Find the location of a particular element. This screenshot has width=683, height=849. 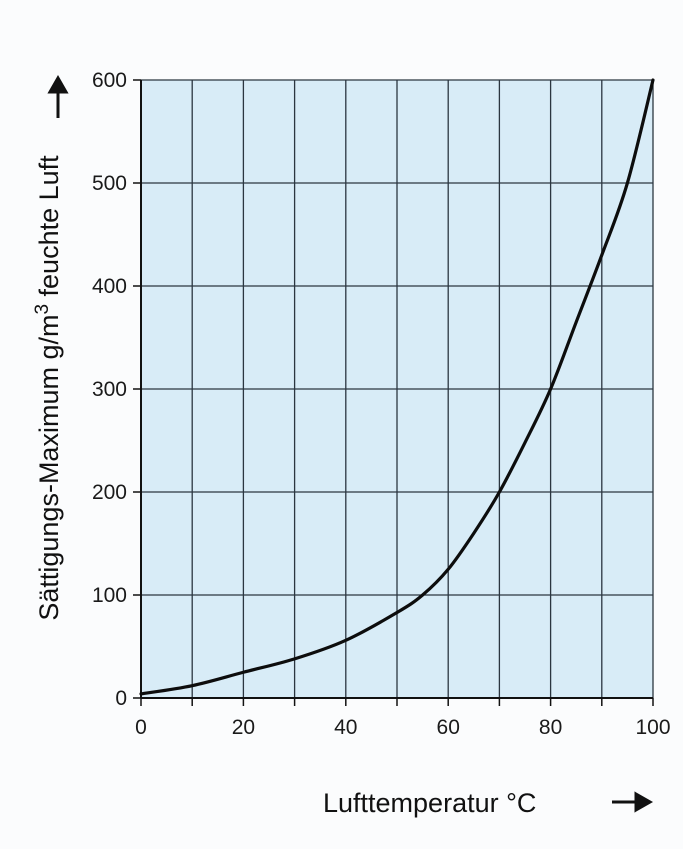

y-tick-label: 600 is located at coordinates (109, 80).